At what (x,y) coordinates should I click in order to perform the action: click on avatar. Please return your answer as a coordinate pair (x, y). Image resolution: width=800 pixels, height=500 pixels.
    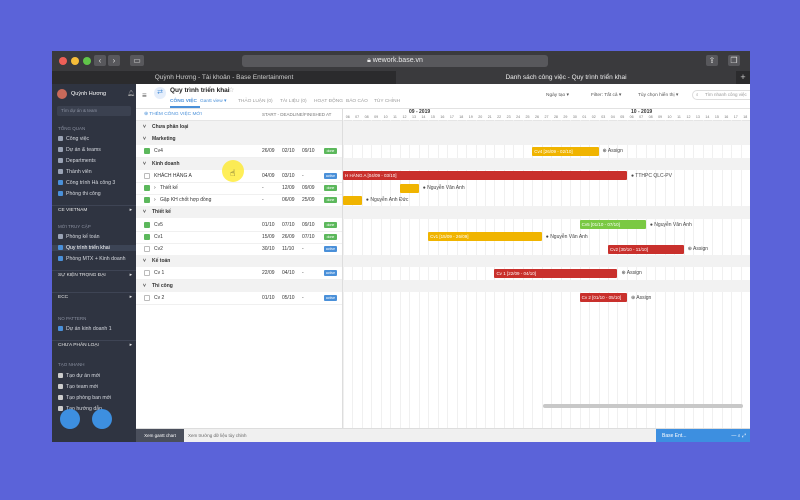
    Looking at the image, I should click on (62, 94).